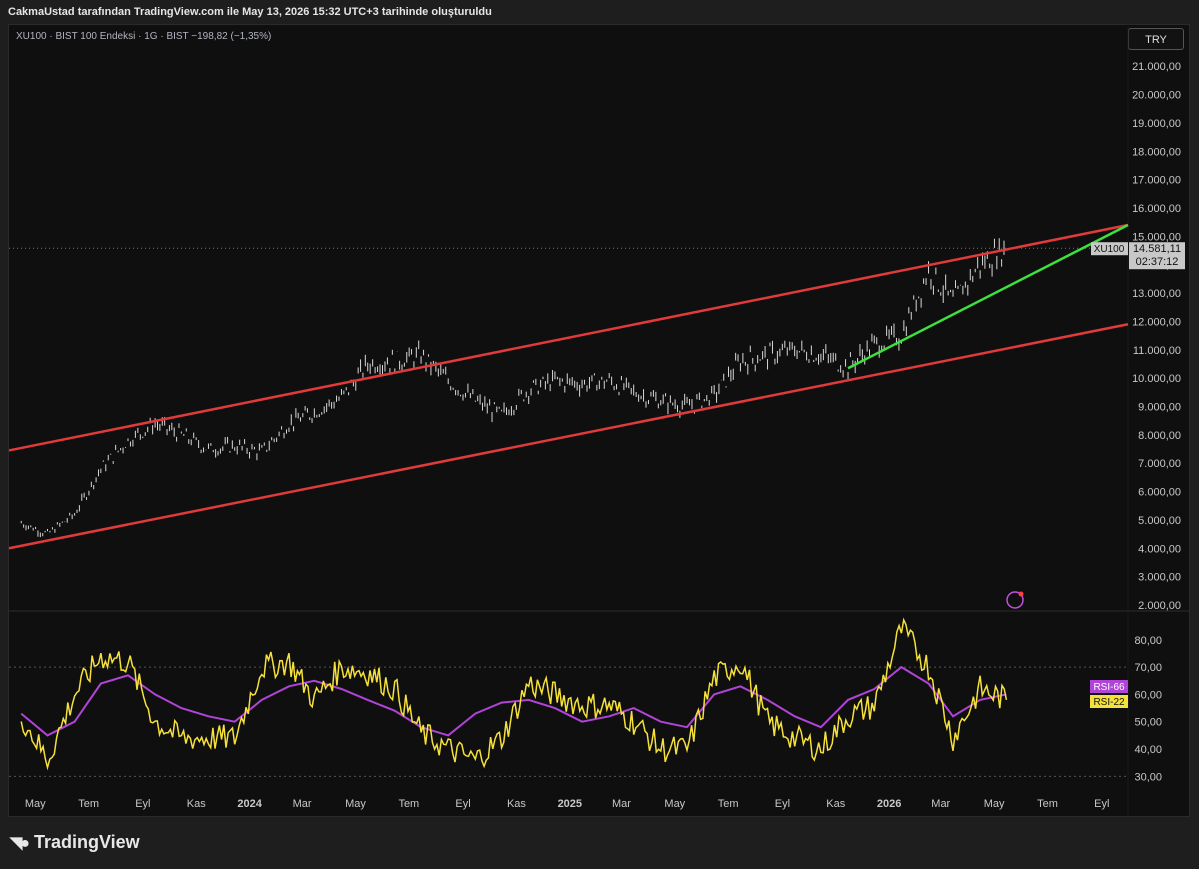  What do you see at coordinates (1159, 407) in the screenshot?
I see `price-tick-label: 9.000,00` at bounding box center [1159, 407].